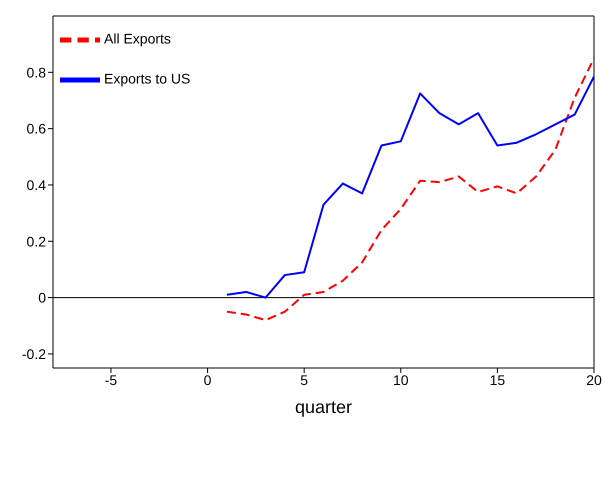 This screenshot has height=500, width=615. What do you see at coordinates (111, 380) in the screenshot?
I see `x-tick-label: -5` at bounding box center [111, 380].